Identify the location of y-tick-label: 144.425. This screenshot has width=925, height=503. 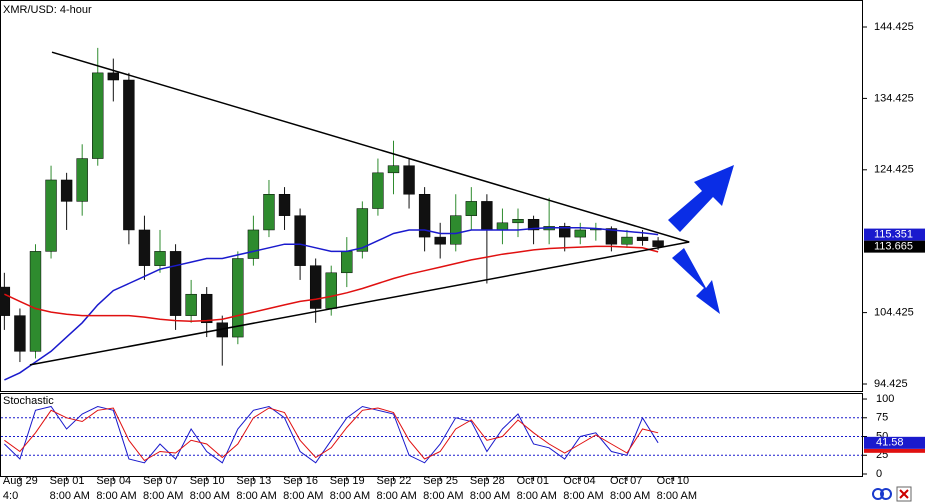
(894, 27).